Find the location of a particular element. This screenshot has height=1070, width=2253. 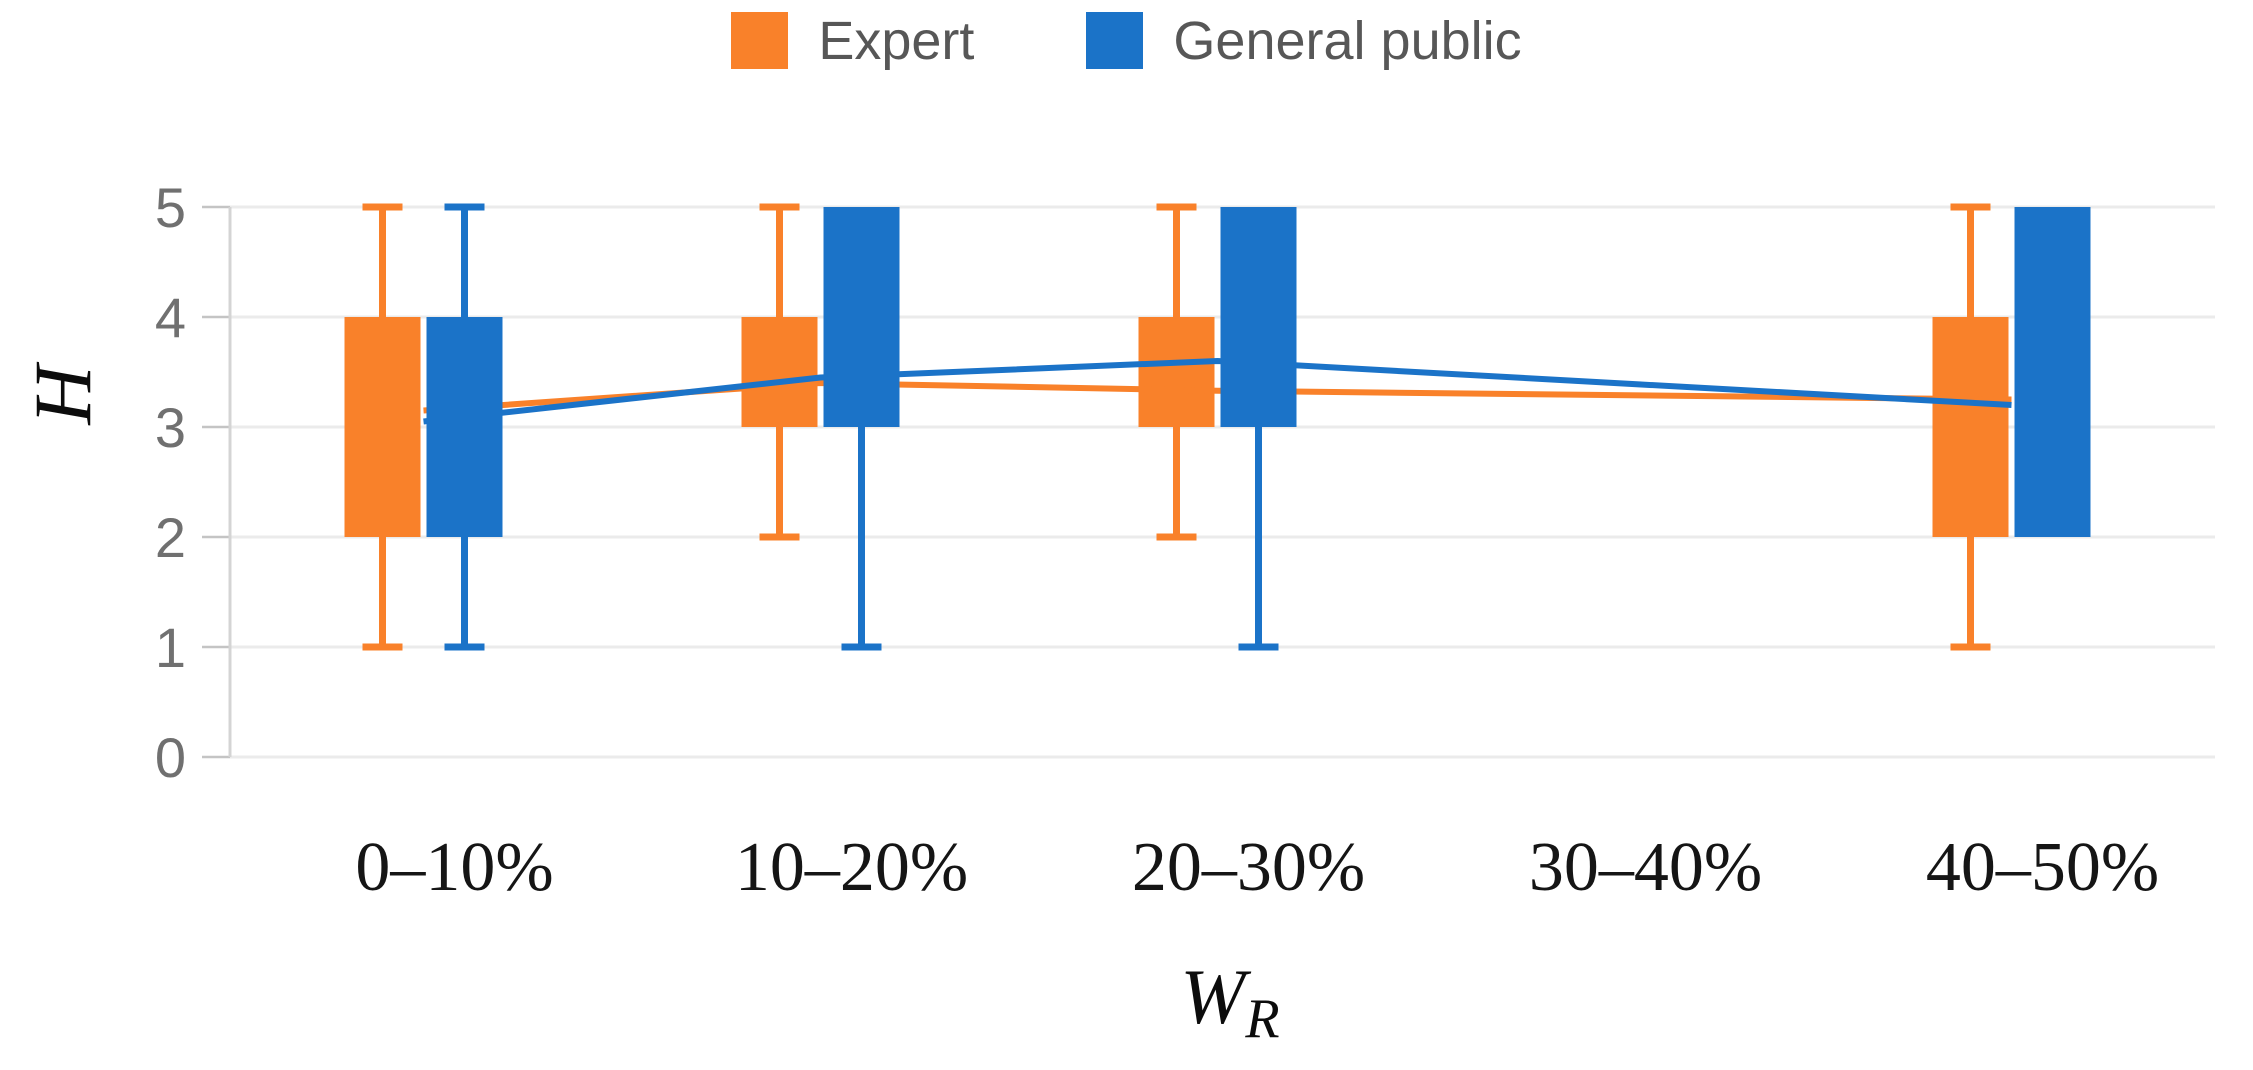

y-axis-title-text: H is located at coordinates (62, 395).